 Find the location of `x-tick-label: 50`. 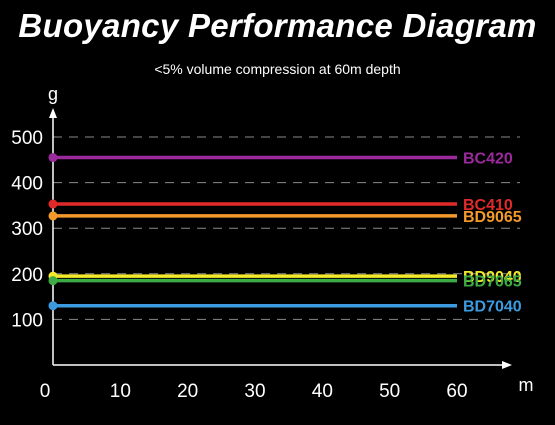

x-tick-label: 50 is located at coordinates (389, 391).